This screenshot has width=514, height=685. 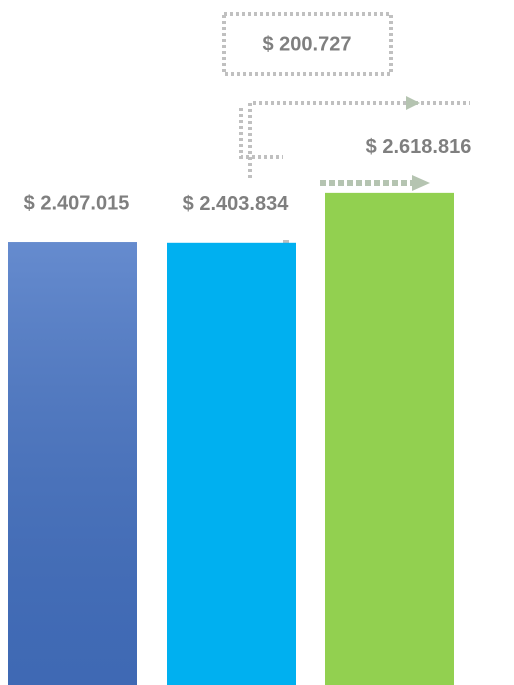 I want to click on annotation: $ 200.727, so click(x=307, y=44).